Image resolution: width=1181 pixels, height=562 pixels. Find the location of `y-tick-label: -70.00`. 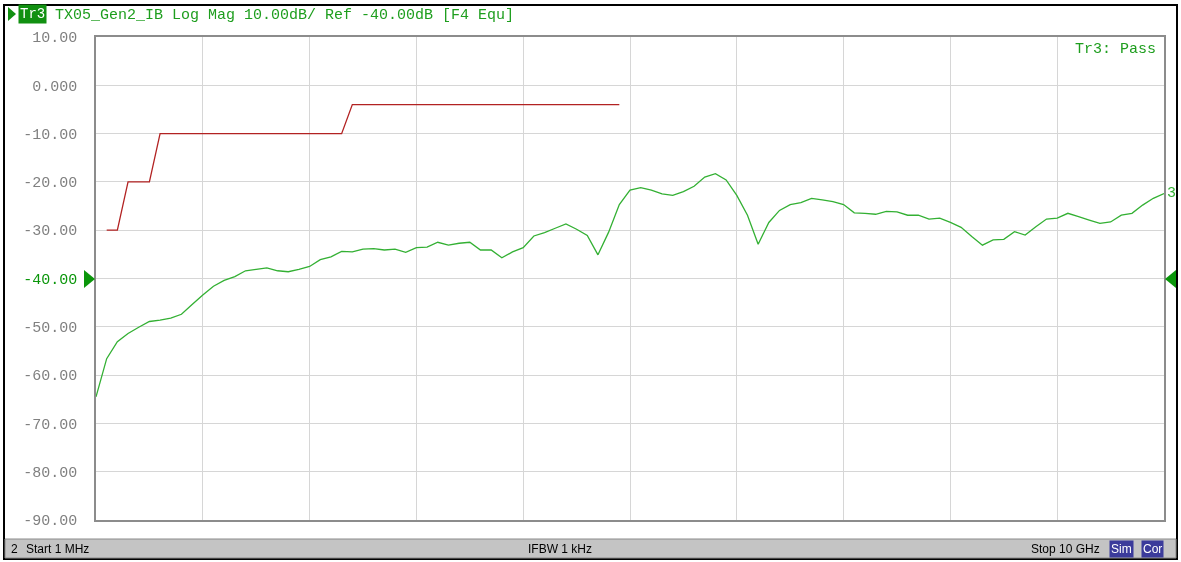

y-tick-label: -70.00 is located at coordinates (50, 425).